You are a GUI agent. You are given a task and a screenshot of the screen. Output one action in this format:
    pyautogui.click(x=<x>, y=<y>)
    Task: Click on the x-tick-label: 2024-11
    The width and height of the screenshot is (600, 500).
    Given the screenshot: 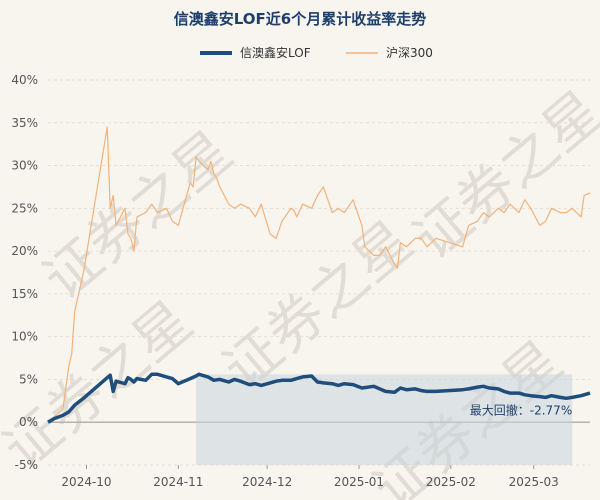 What is the action you would take?
    pyautogui.click(x=178, y=482)
    